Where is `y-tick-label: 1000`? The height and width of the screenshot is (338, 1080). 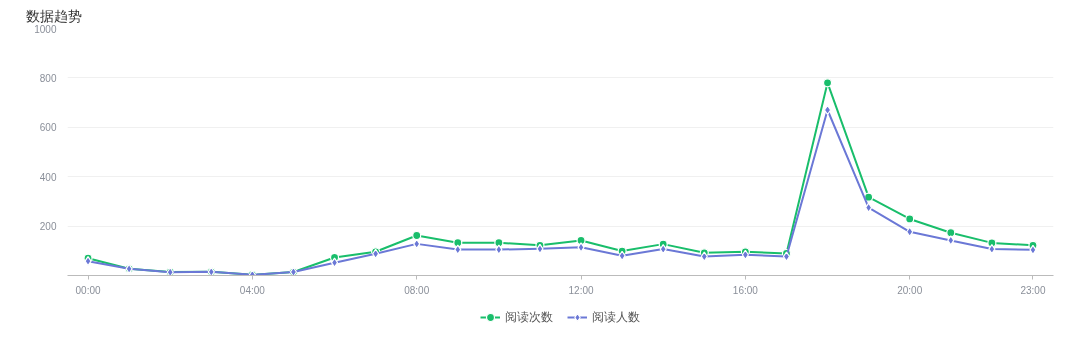 y-tick-label: 1000 is located at coordinates (45, 29).